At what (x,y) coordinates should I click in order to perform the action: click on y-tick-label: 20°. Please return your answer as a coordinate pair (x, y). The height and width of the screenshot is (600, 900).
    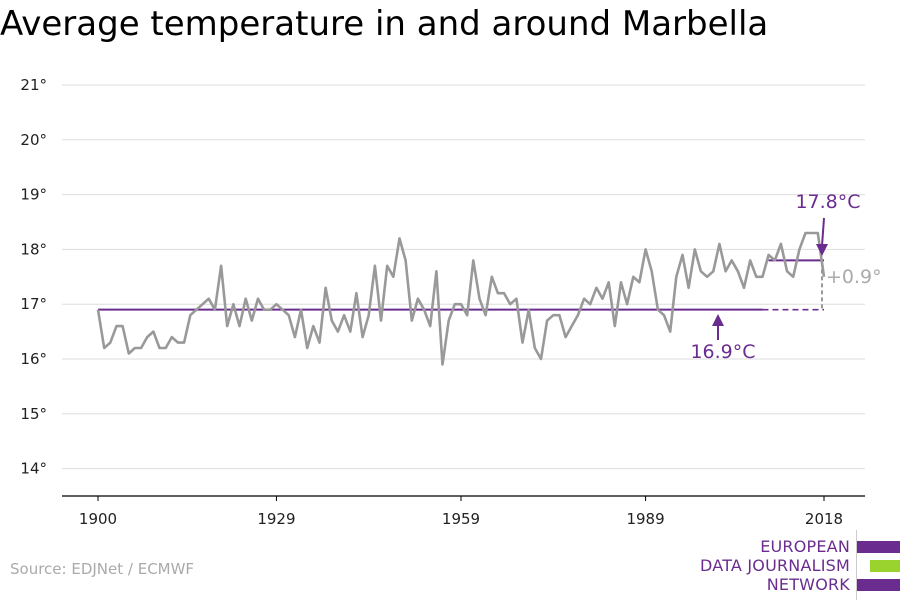
    Looking at the image, I should click on (33, 140).